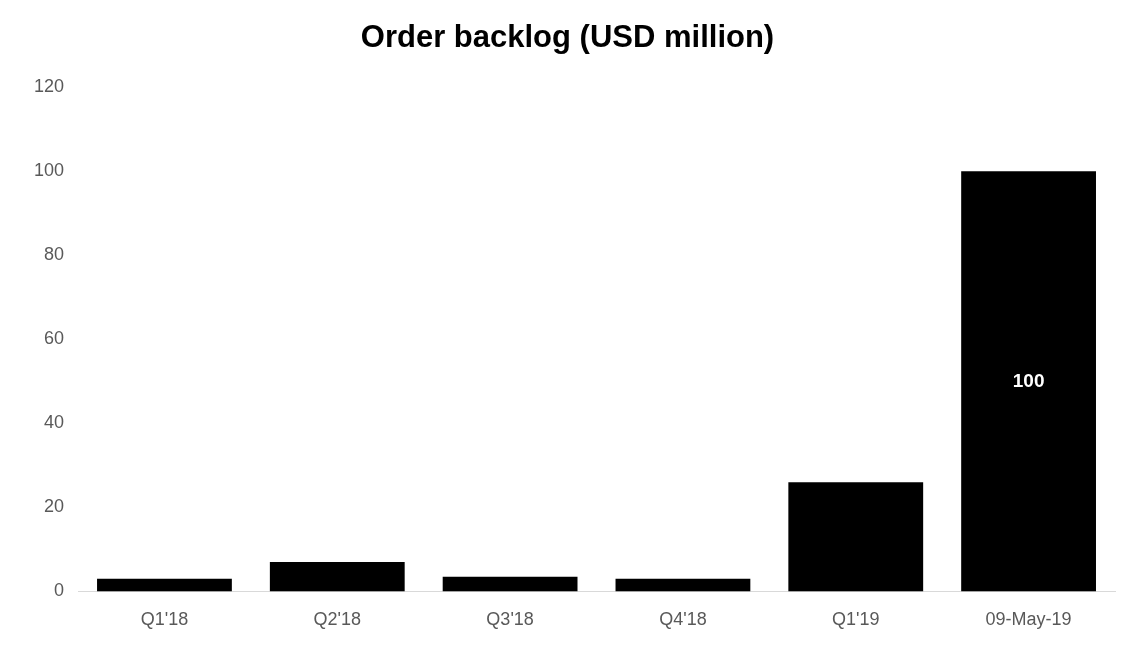  I want to click on data-label: 100, so click(1028, 380).